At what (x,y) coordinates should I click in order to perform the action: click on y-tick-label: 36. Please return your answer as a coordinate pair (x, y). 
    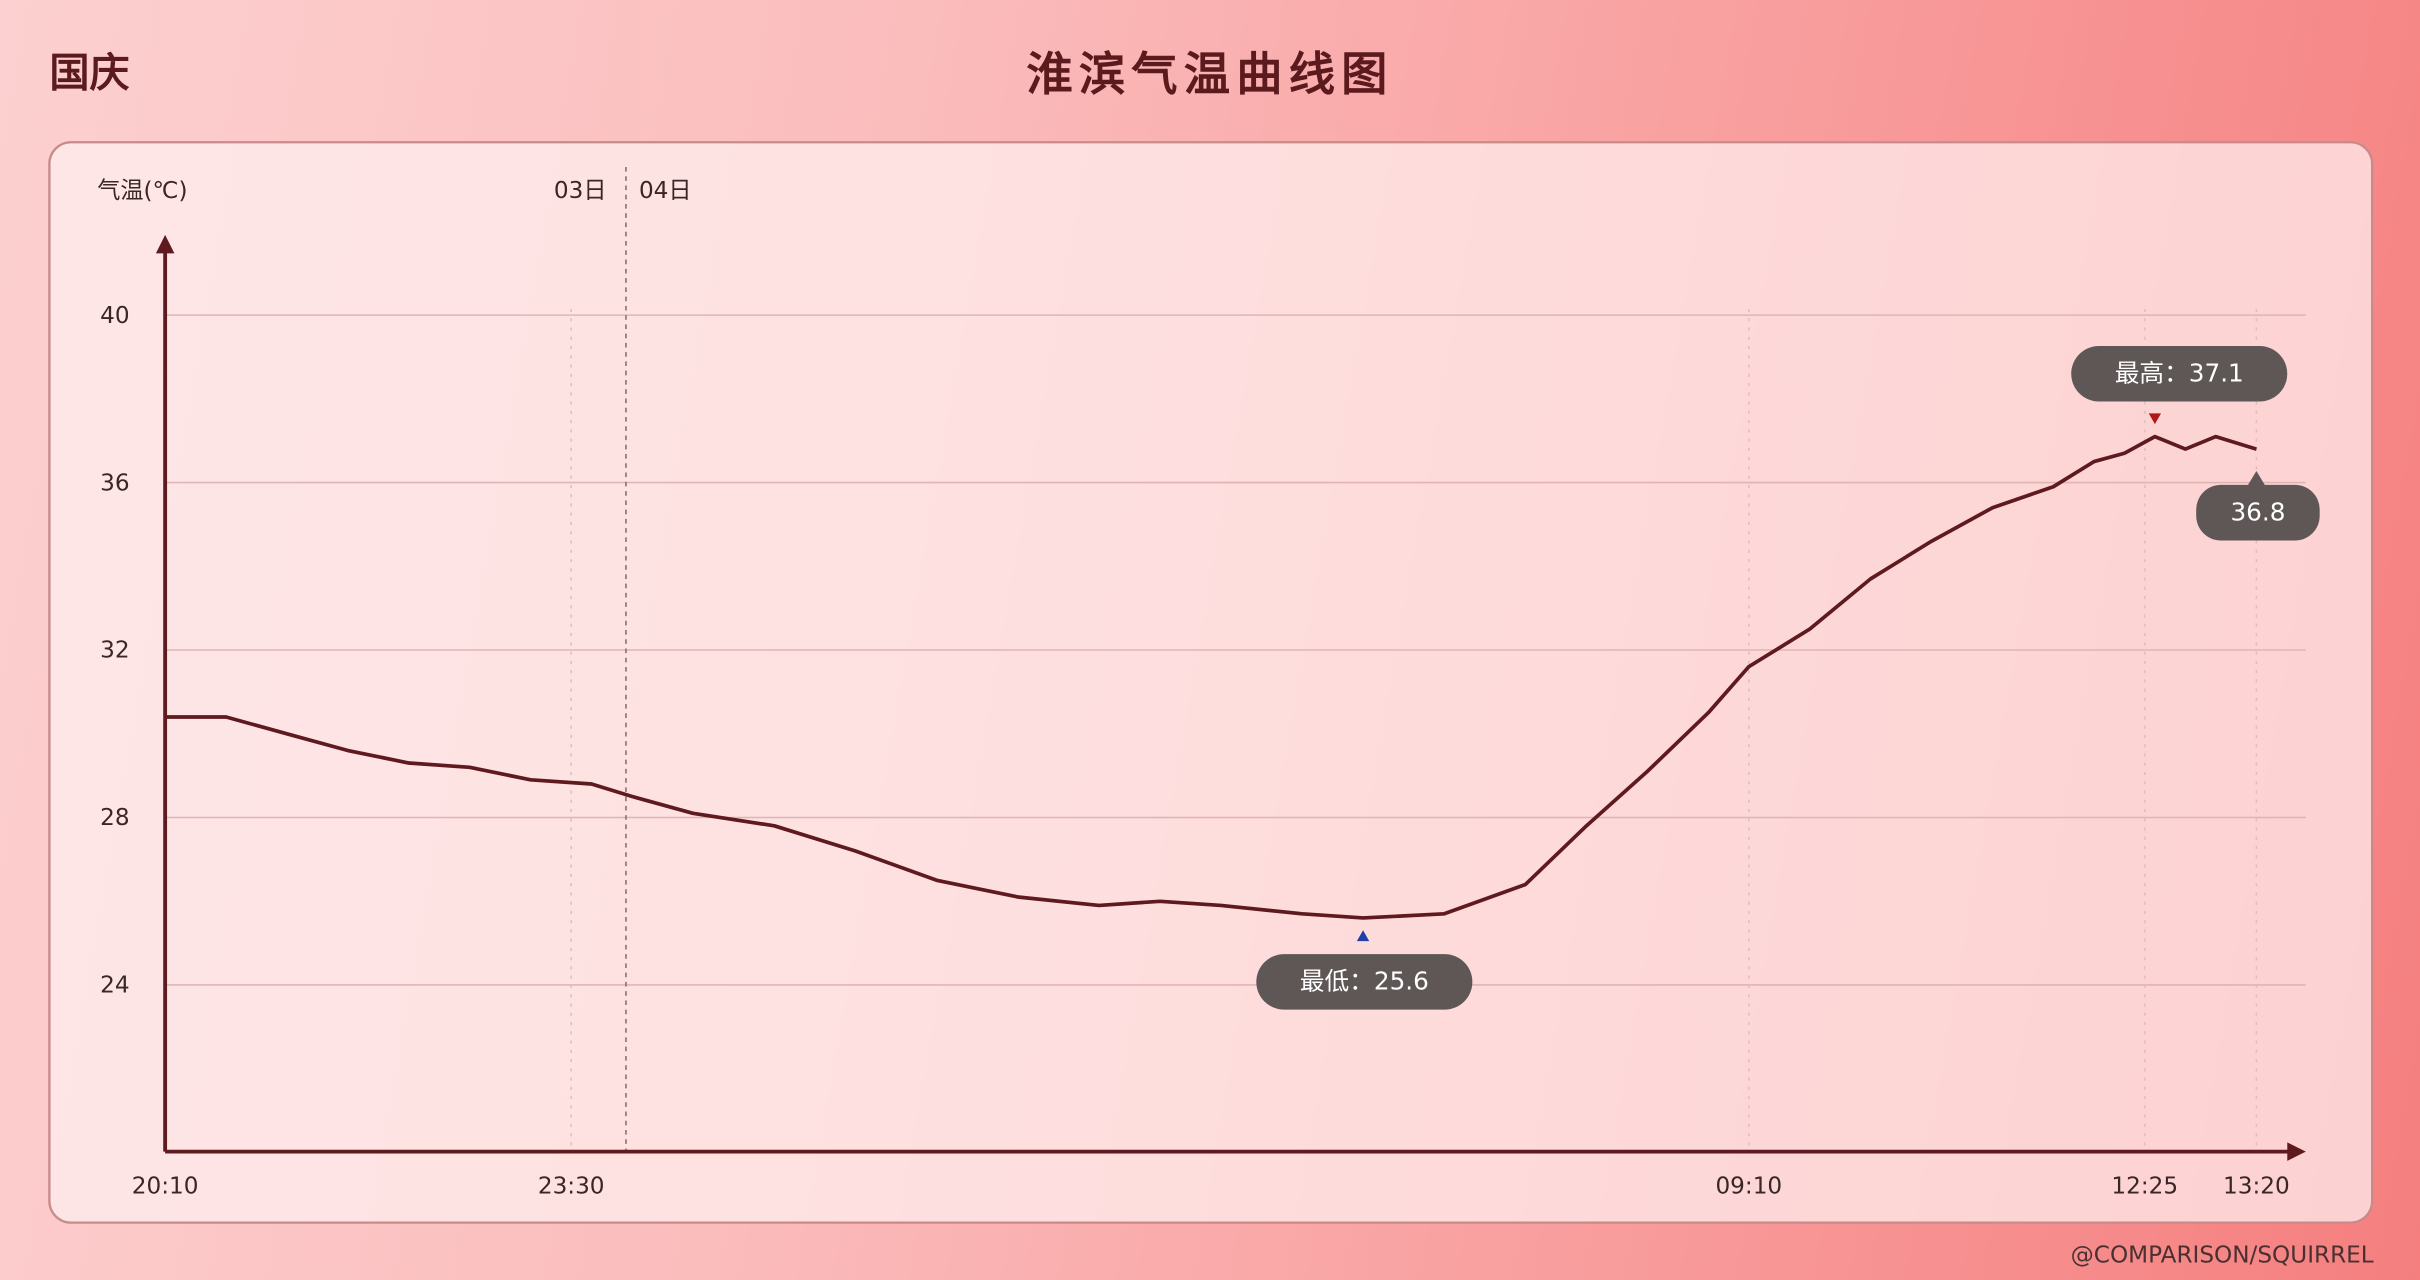
    Looking at the image, I should click on (114, 483).